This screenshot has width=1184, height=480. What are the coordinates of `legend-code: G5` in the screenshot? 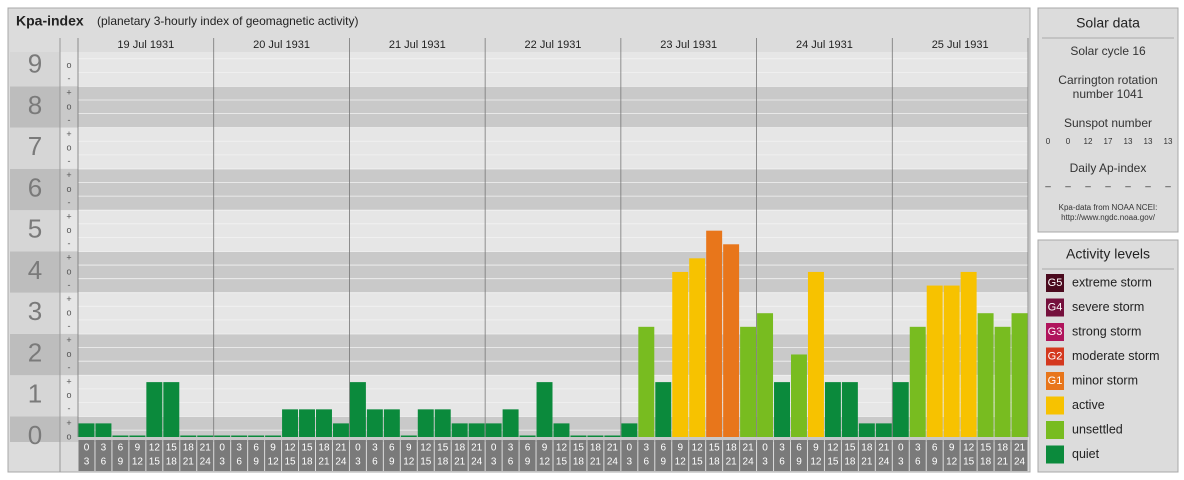 It's located at (1055, 283).